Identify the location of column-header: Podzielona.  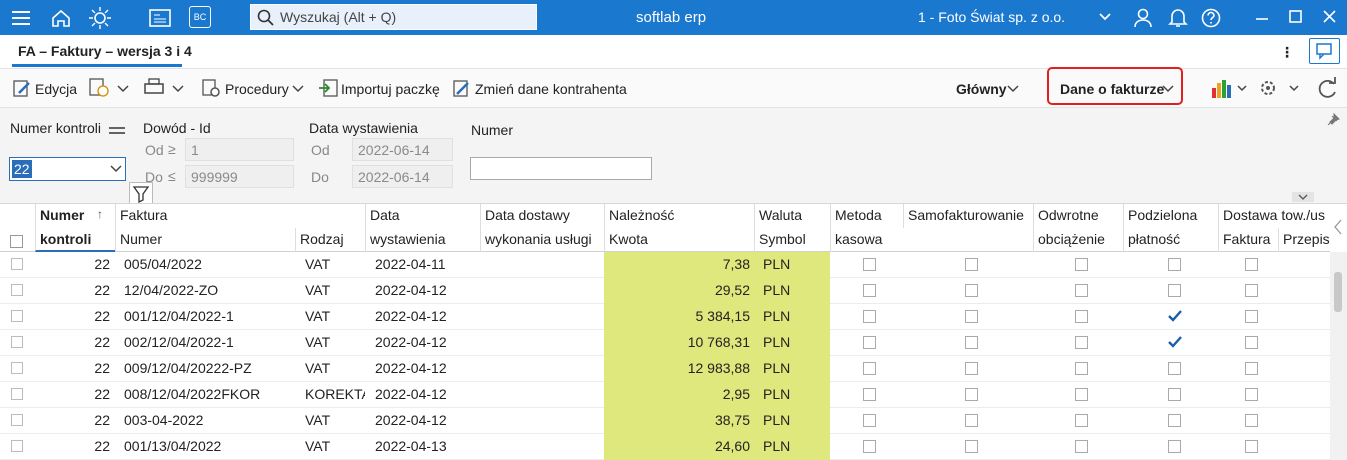
(1170, 216).